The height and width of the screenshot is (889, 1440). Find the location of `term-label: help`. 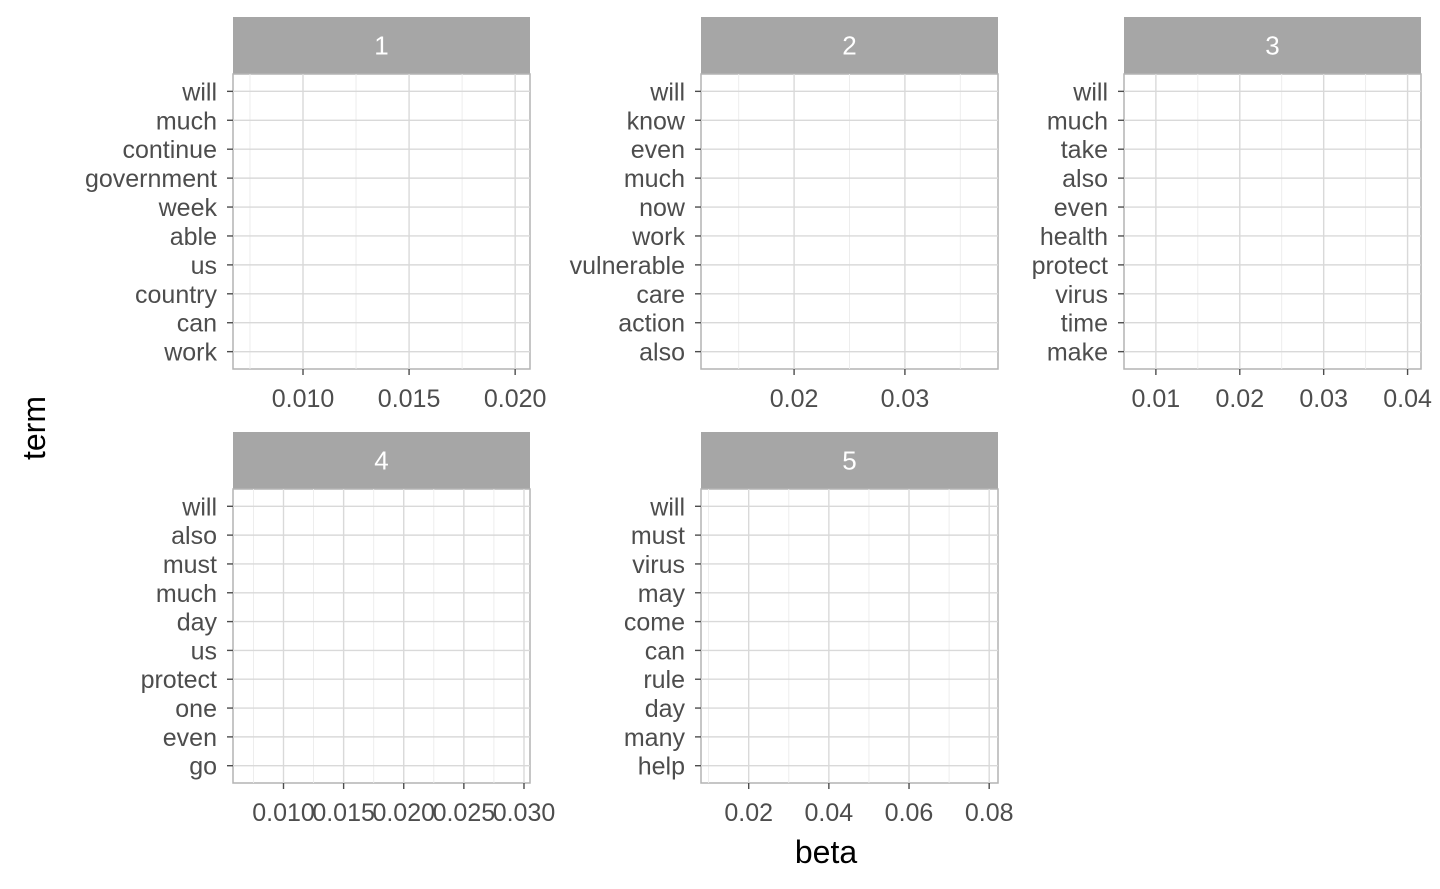

term-label: help is located at coordinates (661, 767).